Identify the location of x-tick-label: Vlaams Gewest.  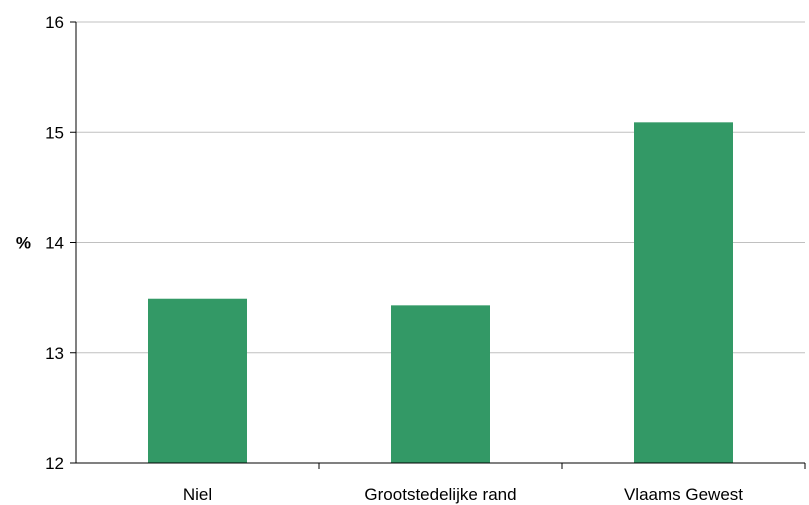
(683, 494).